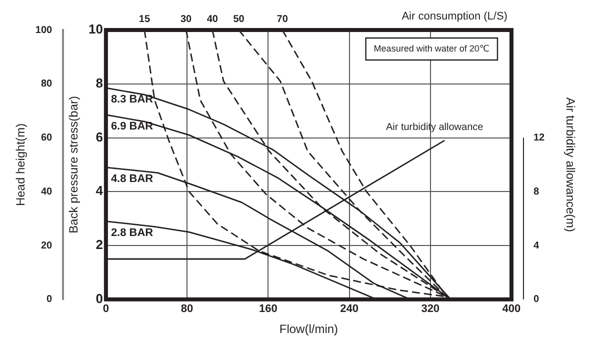  Describe the element at coordinates (21, 164) in the screenshot. I see `y3-axis-title: Head height(m)` at that location.